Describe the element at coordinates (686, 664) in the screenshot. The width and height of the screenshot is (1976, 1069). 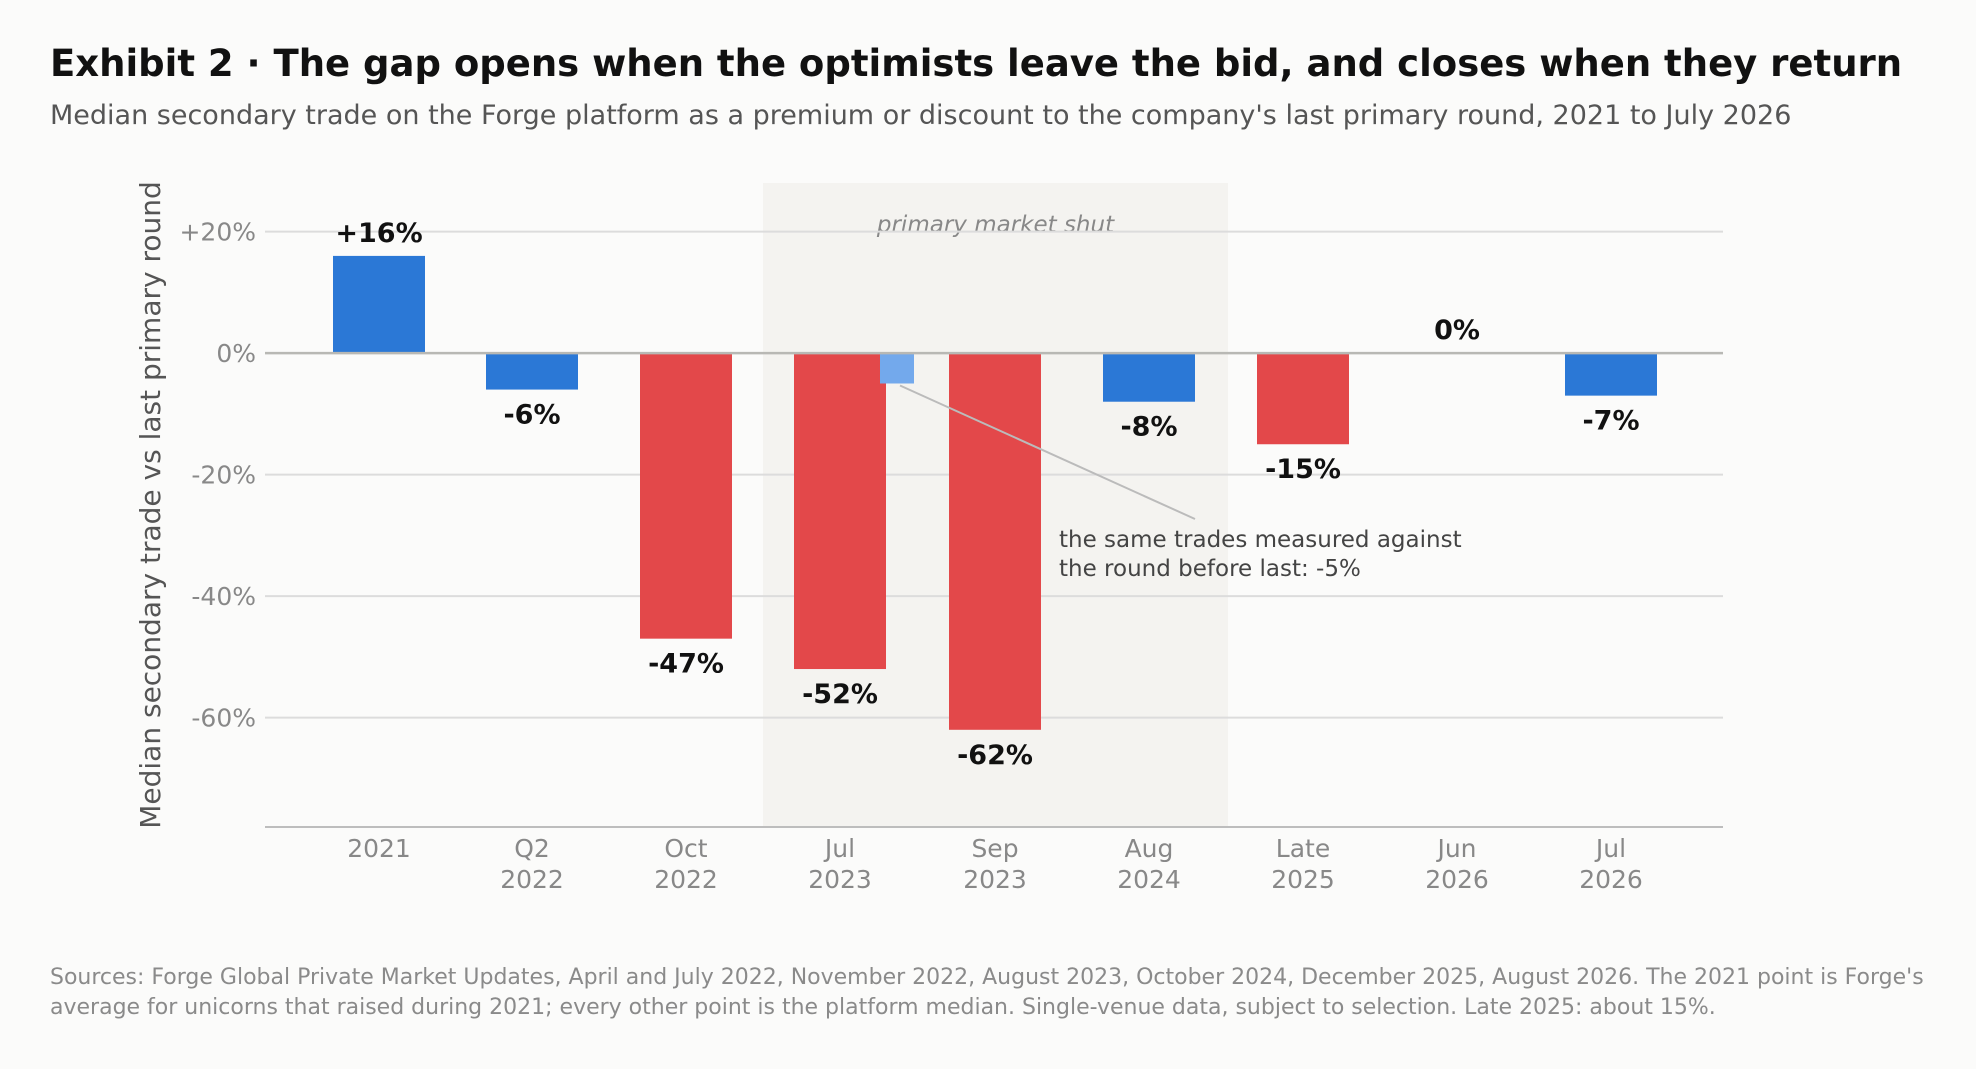
I see `data-label: -47%` at that location.